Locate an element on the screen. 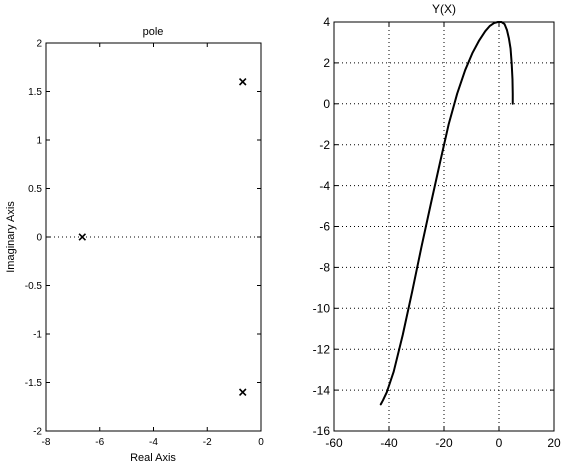 This screenshot has width=573, height=467. x-tick-label: 20 is located at coordinates (554, 443).